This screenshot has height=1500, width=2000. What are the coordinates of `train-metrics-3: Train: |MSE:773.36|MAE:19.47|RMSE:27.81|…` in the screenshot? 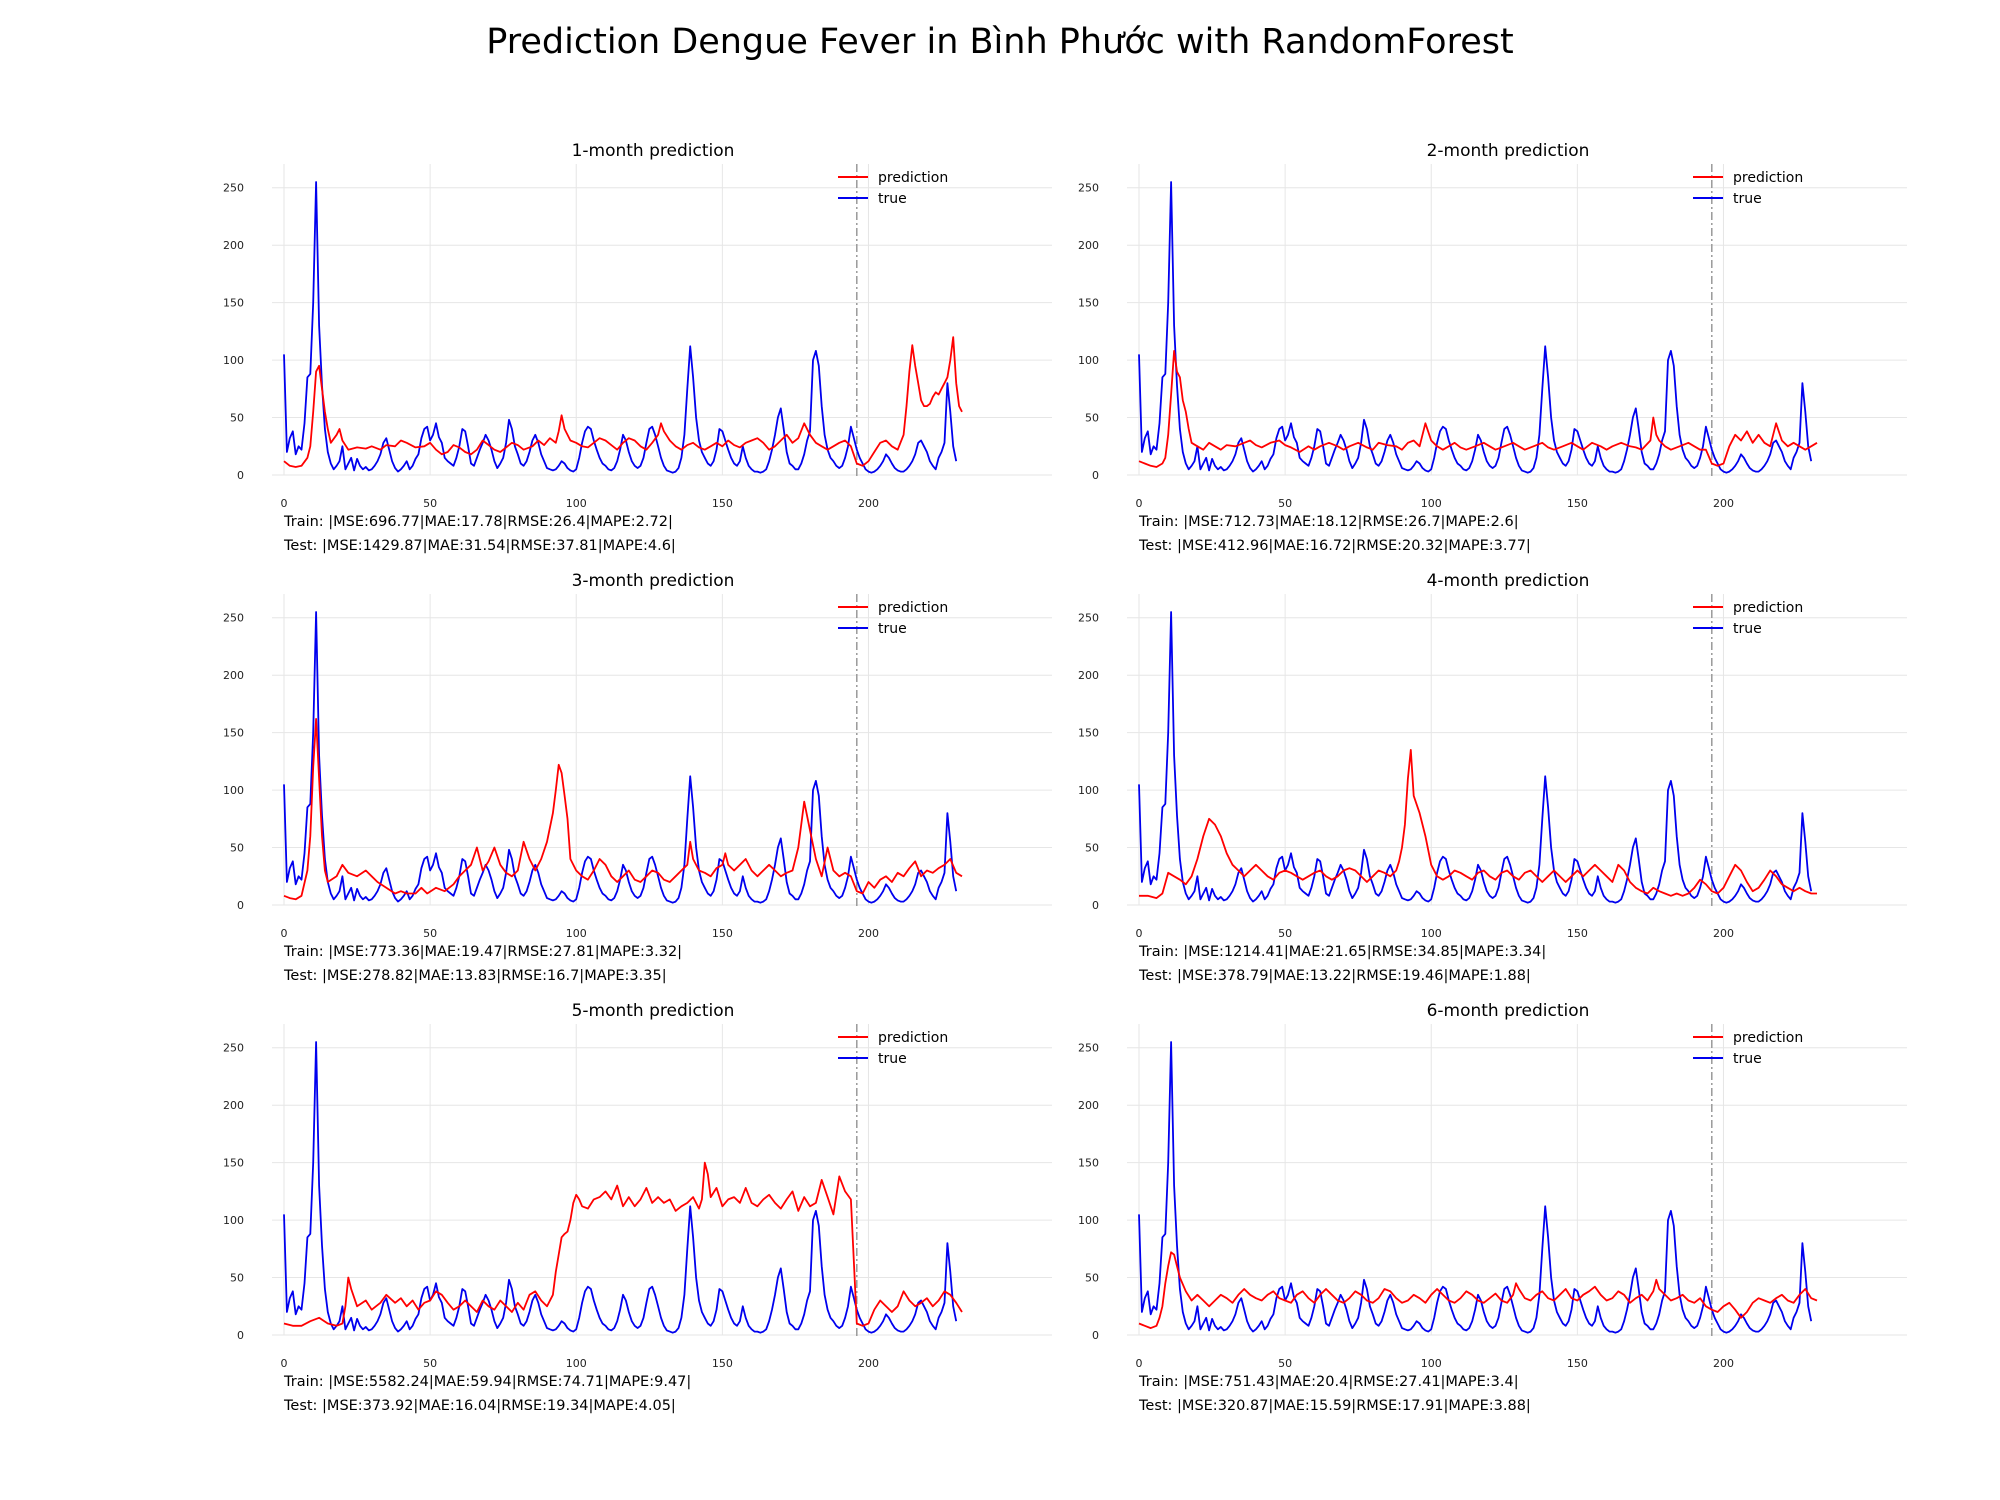 It's located at (483, 952).